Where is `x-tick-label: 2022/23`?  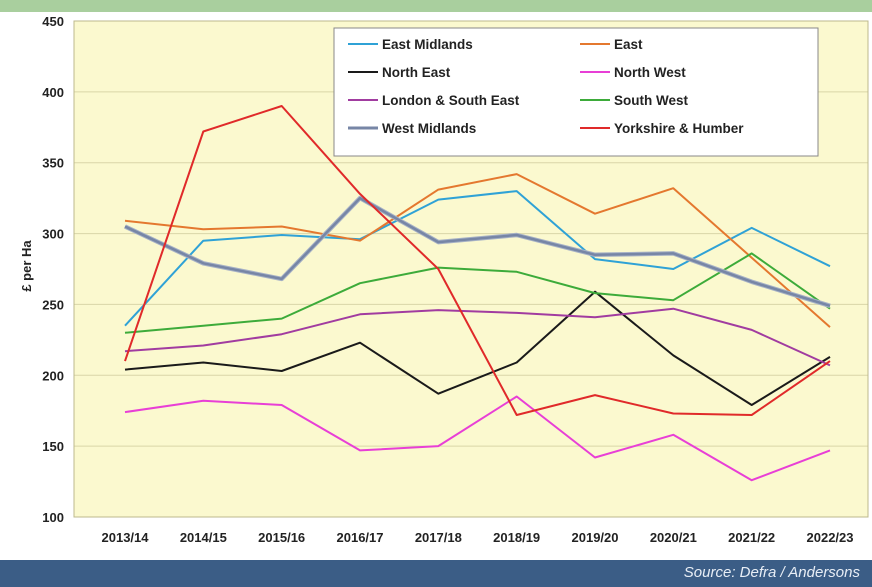 x-tick-label: 2022/23 is located at coordinates (830, 537).